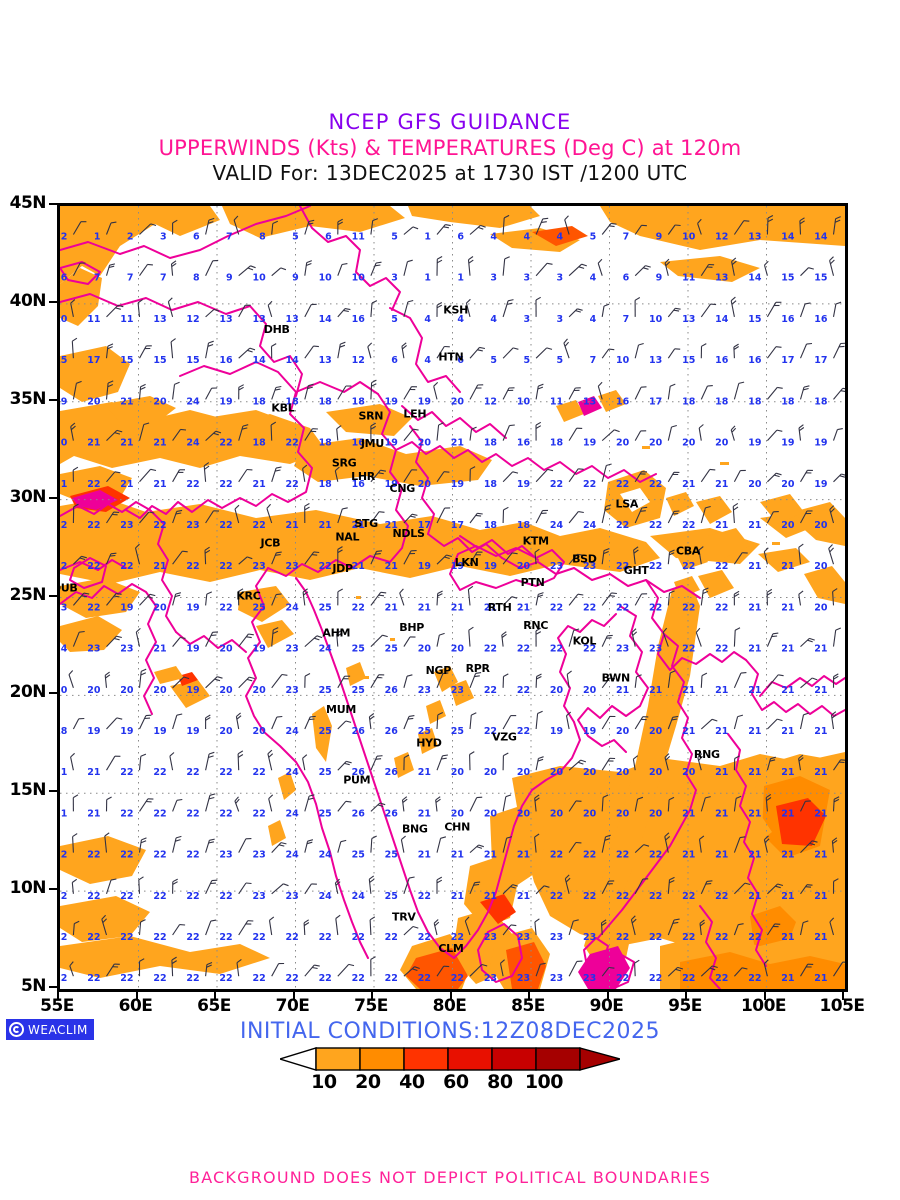  Describe the element at coordinates (457, 826) in the screenshot. I see `city-label: CHN` at that location.